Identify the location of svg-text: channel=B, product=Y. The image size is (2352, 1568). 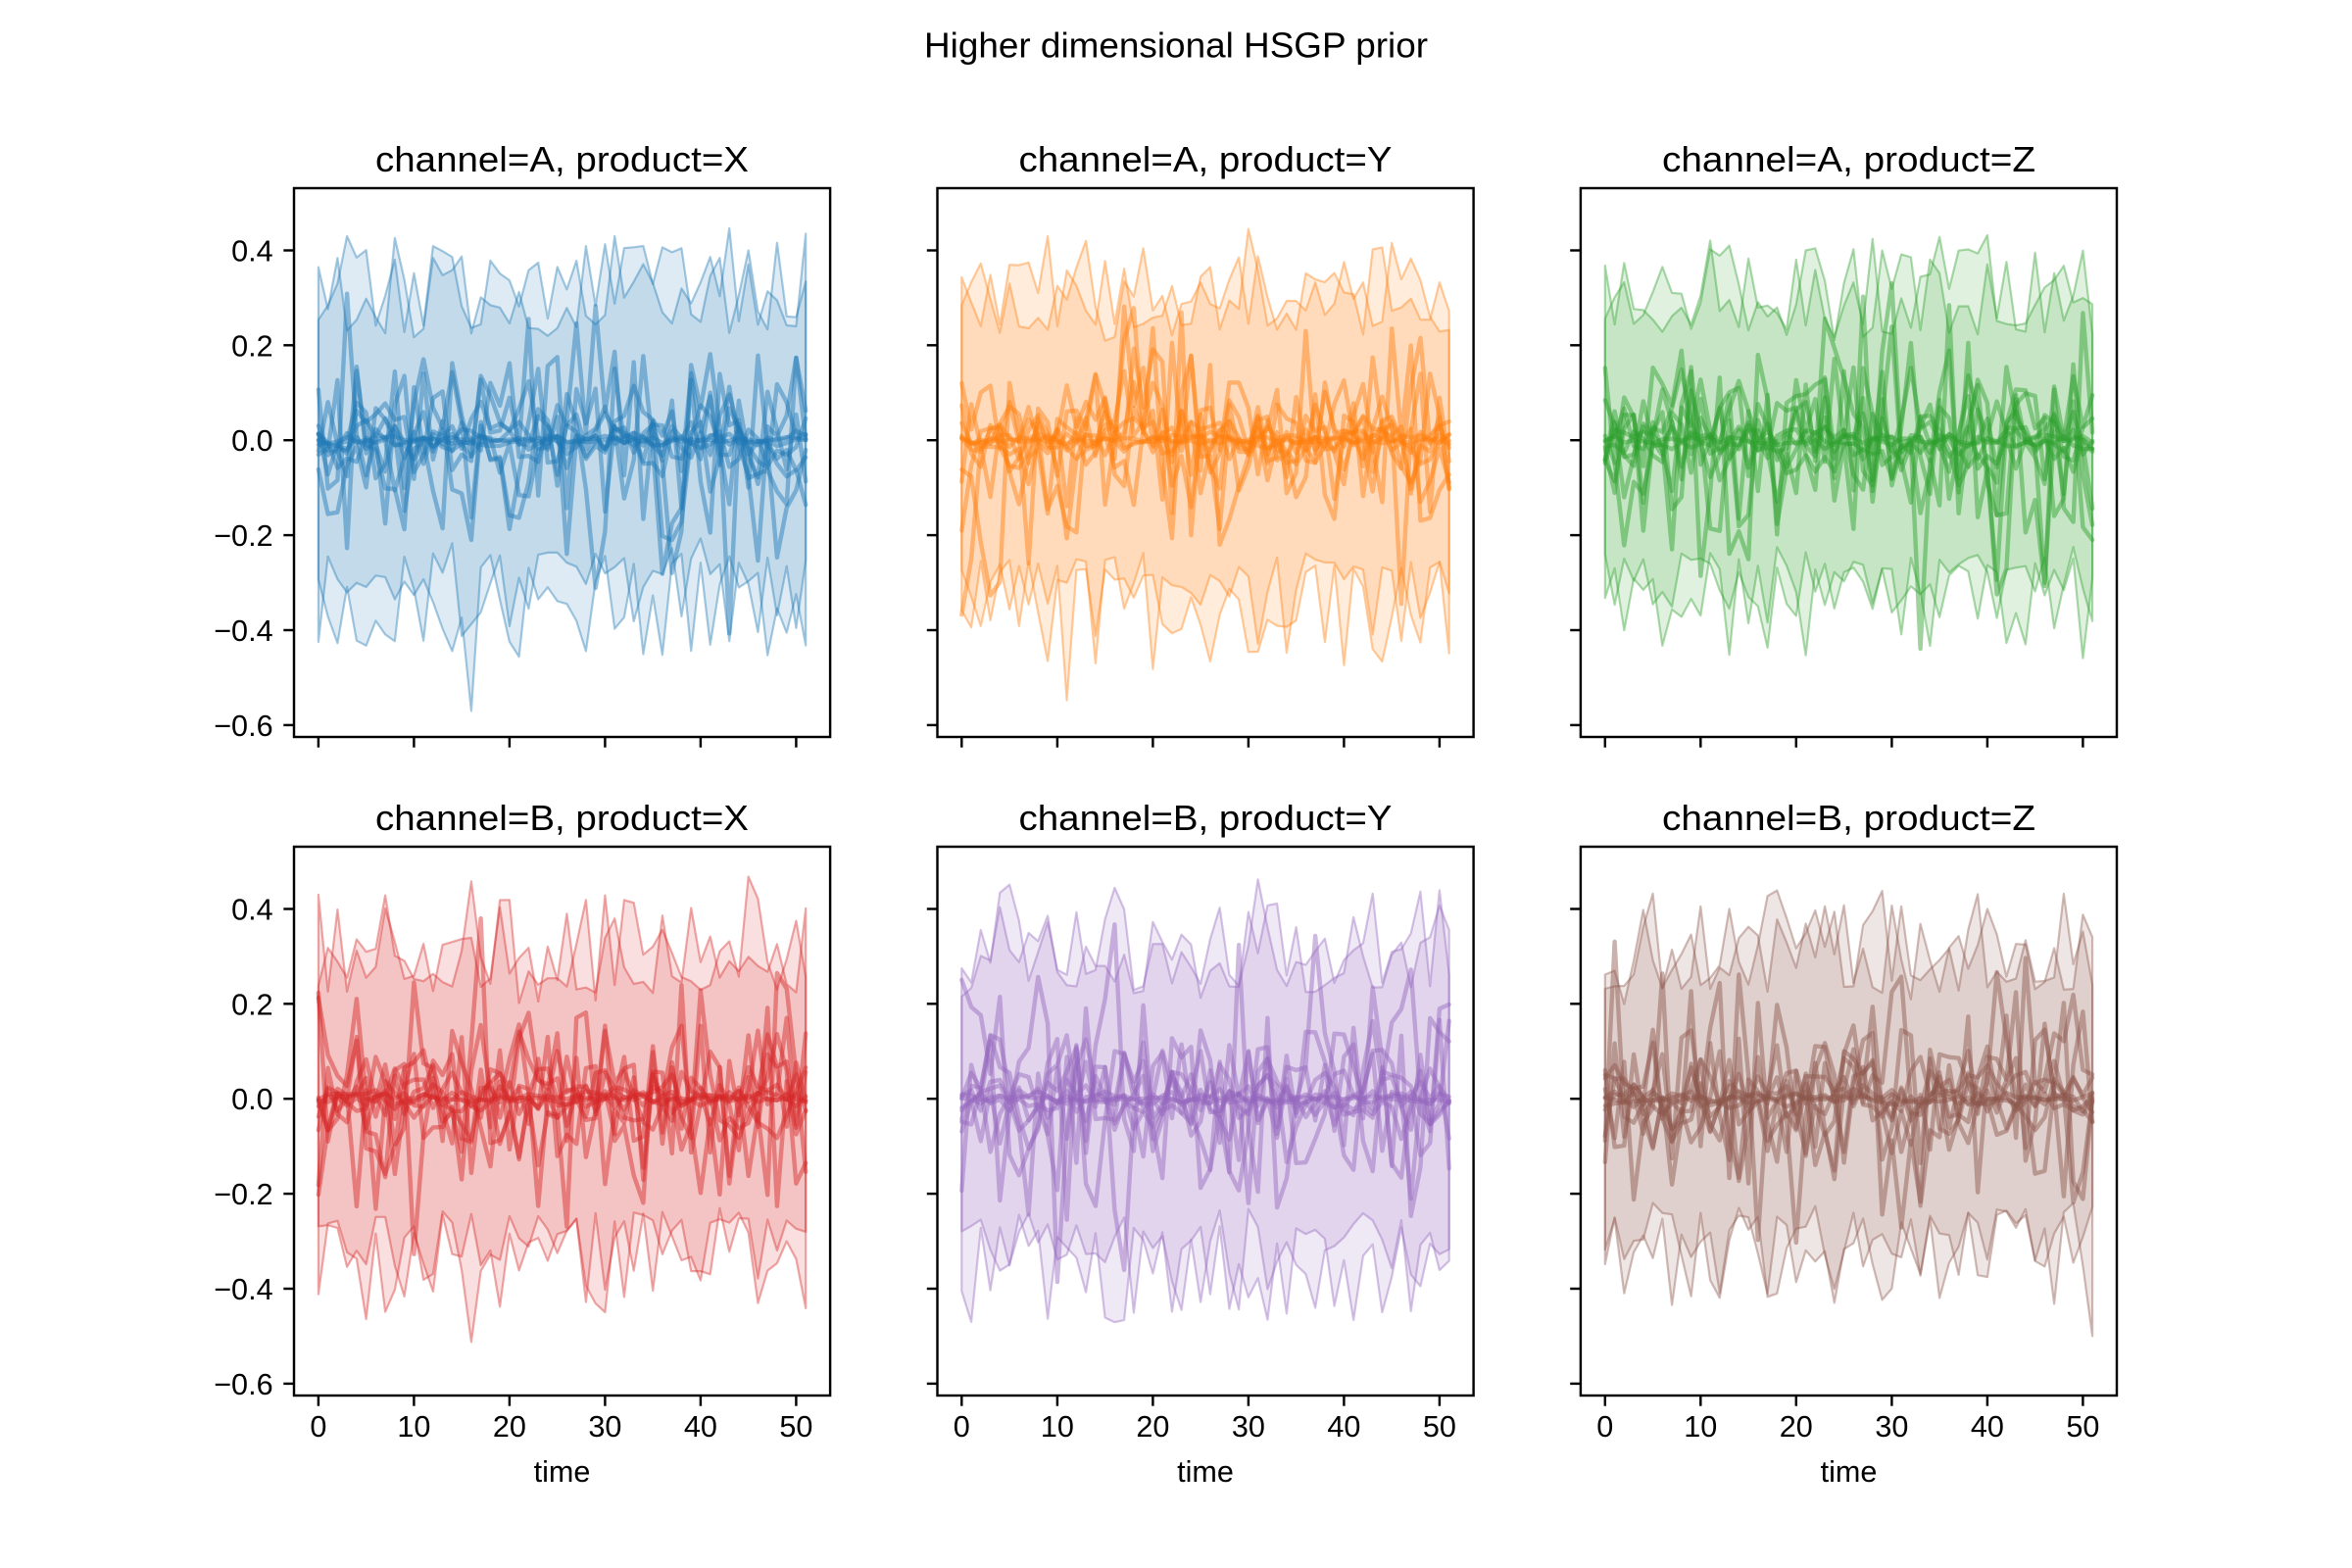
(1206, 818).